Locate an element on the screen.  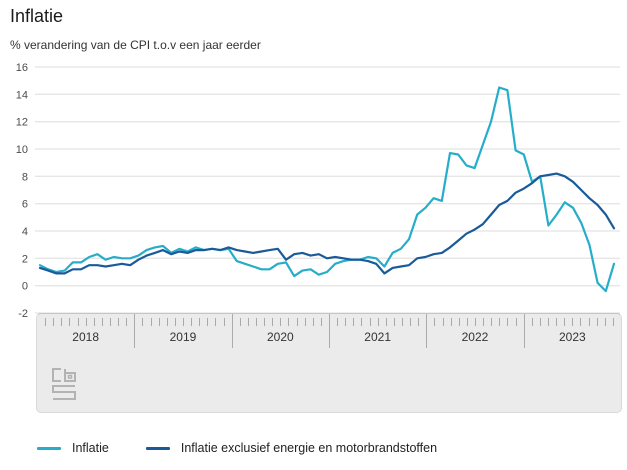
y-tick-label: 14 is located at coordinates (22, 95).